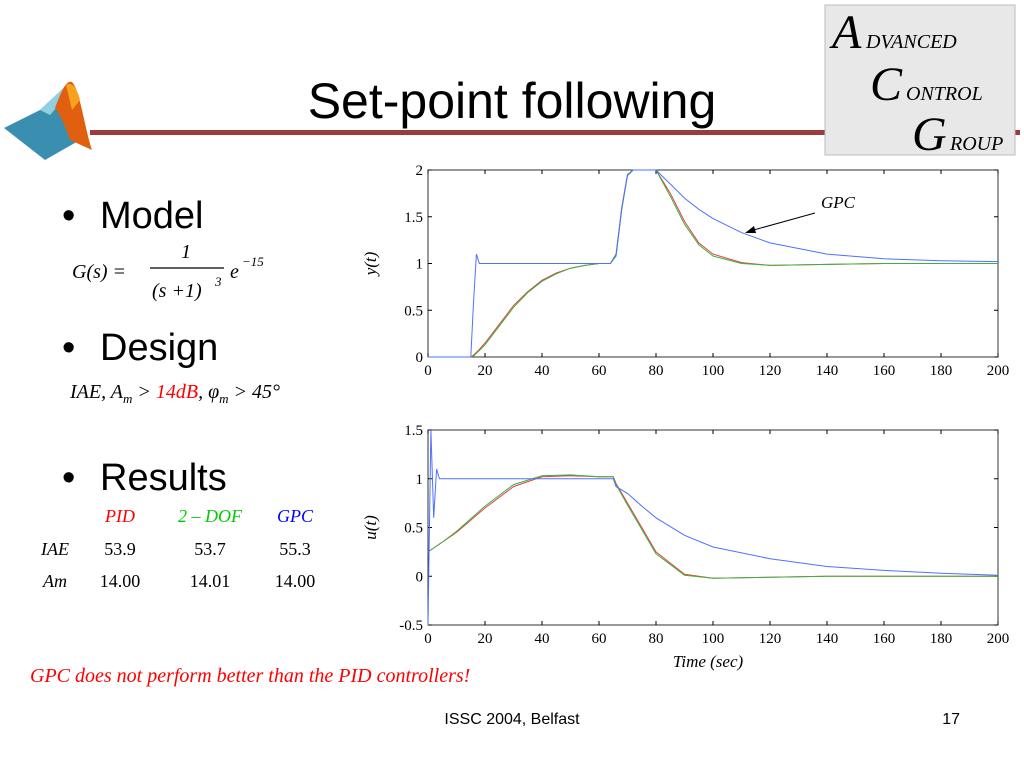 Image resolution: width=1024 pixels, height=768 pixels. Describe the element at coordinates (208, 392) in the screenshot. I see `formula-part: , φ` at that location.